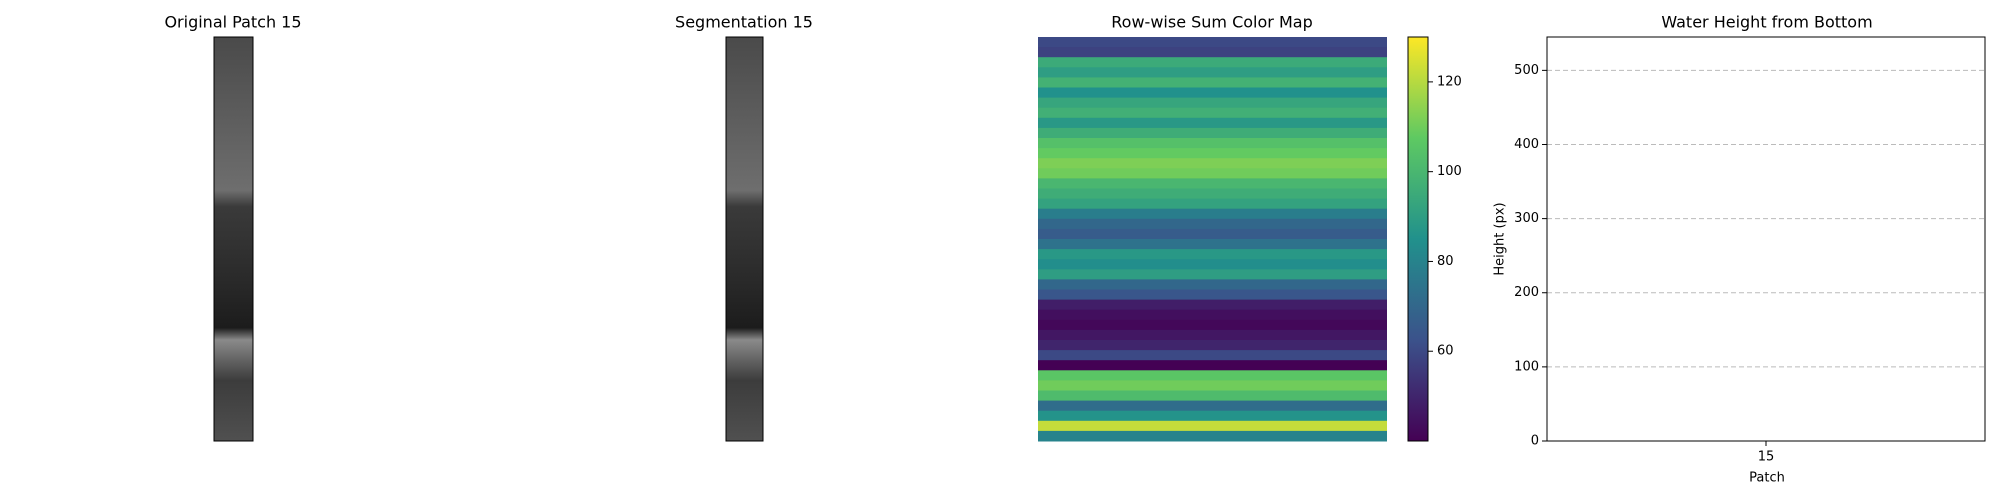 Image resolution: width=2000 pixels, height=500 pixels. What do you see at coordinates (1526, 366) in the screenshot?
I see `y-tick-label: 100` at bounding box center [1526, 366].